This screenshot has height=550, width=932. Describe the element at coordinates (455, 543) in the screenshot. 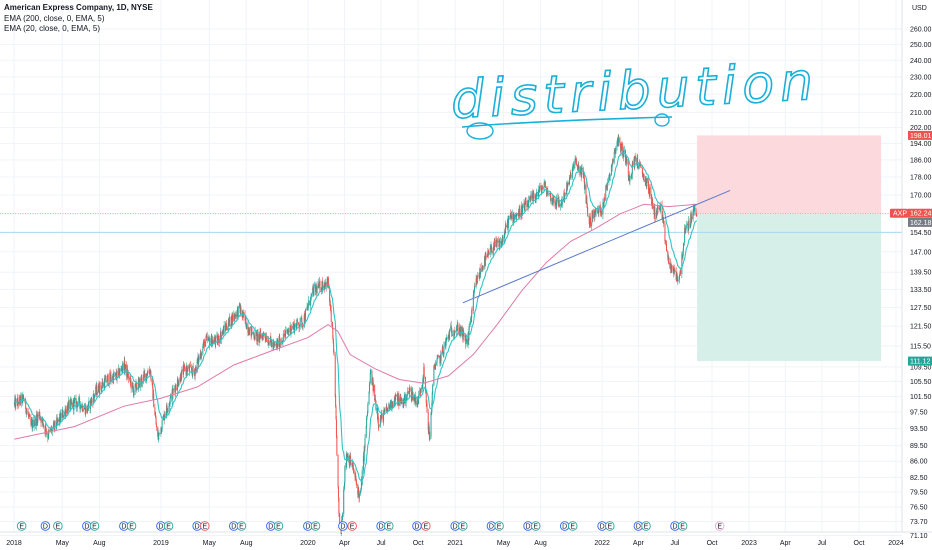

I see `time-tick-label: 2021` at that location.